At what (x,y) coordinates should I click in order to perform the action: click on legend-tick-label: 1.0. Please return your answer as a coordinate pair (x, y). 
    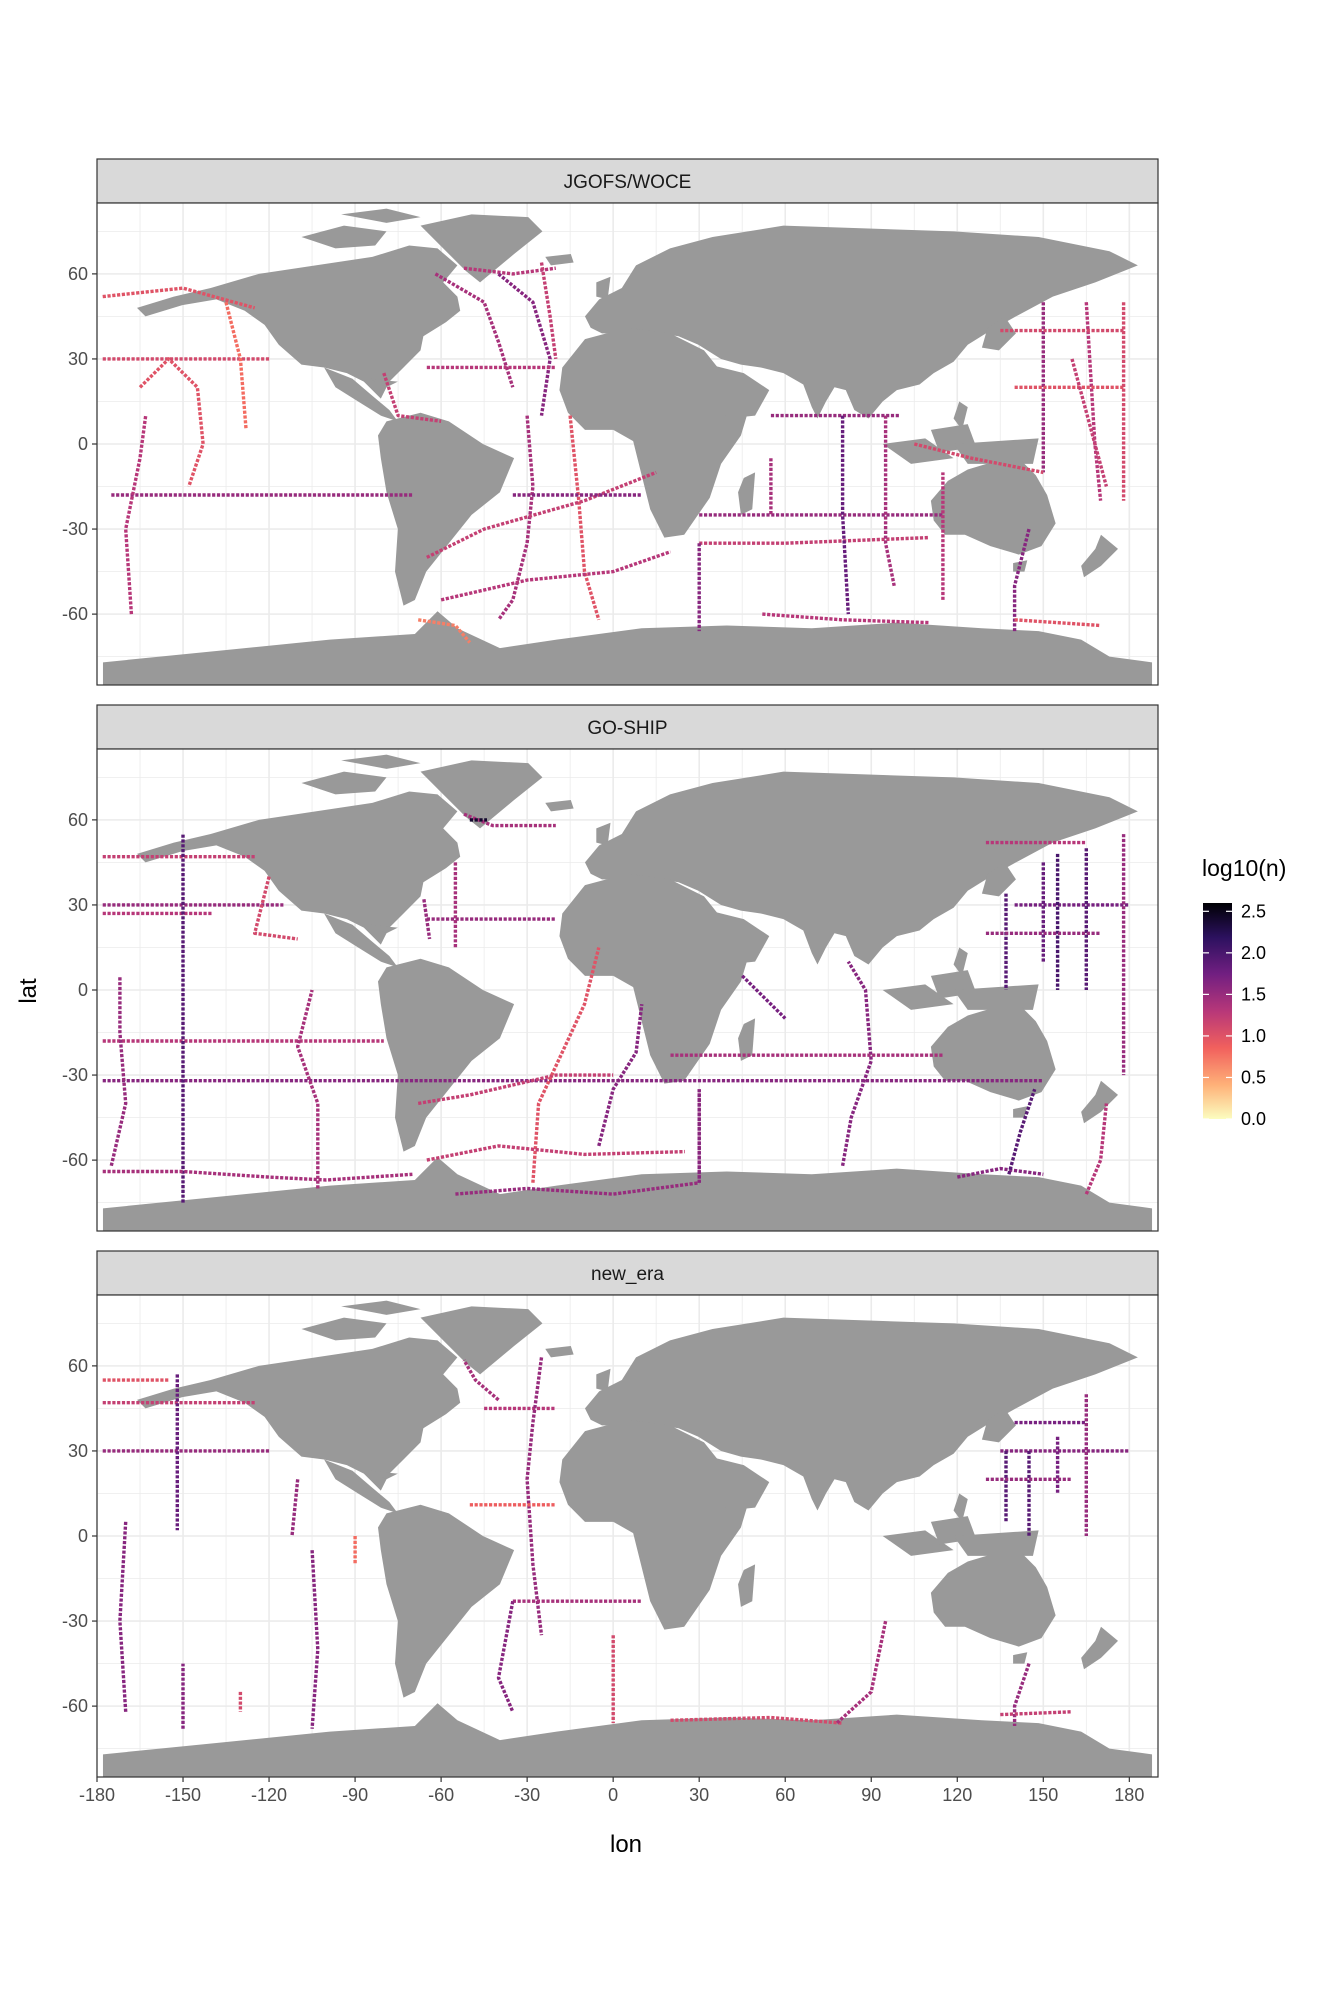
    Looking at the image, I should click on (1253, 1036).